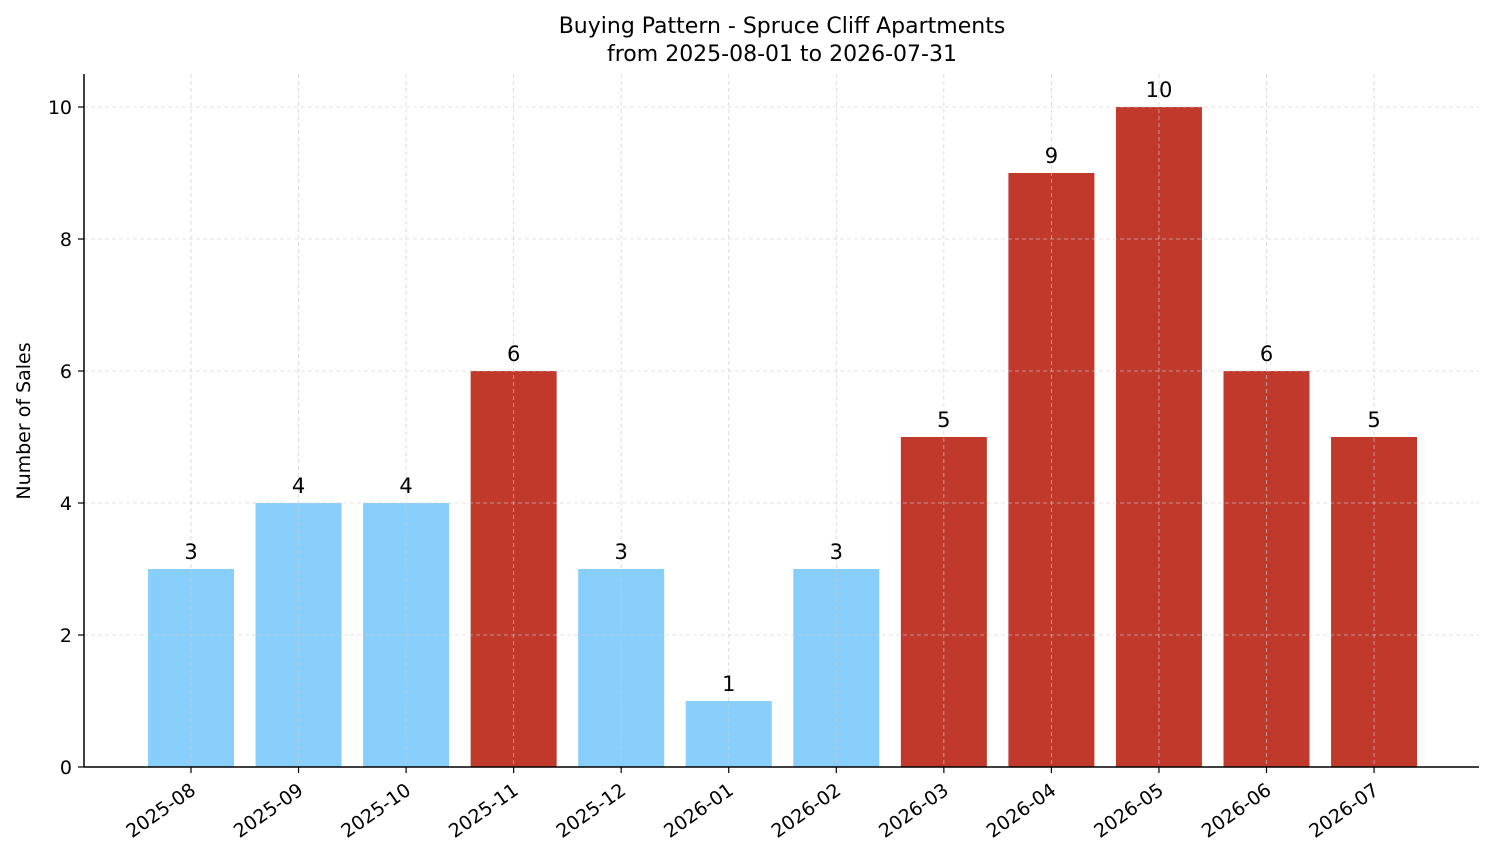 This screenshot has width=1494, height=867. Describe the element at coordinates (1129, 811) in the screenshot. I see `x-tick-label: 2026-05` at that location.